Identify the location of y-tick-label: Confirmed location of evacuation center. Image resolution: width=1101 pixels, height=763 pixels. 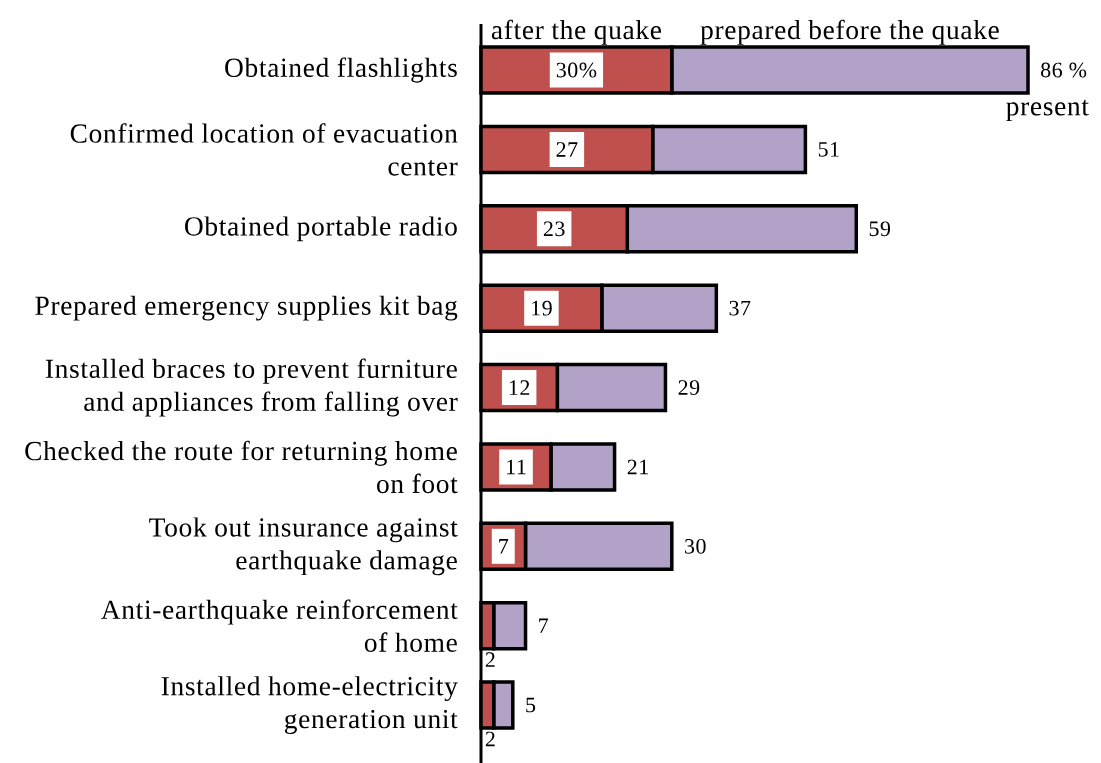
(264, 149).